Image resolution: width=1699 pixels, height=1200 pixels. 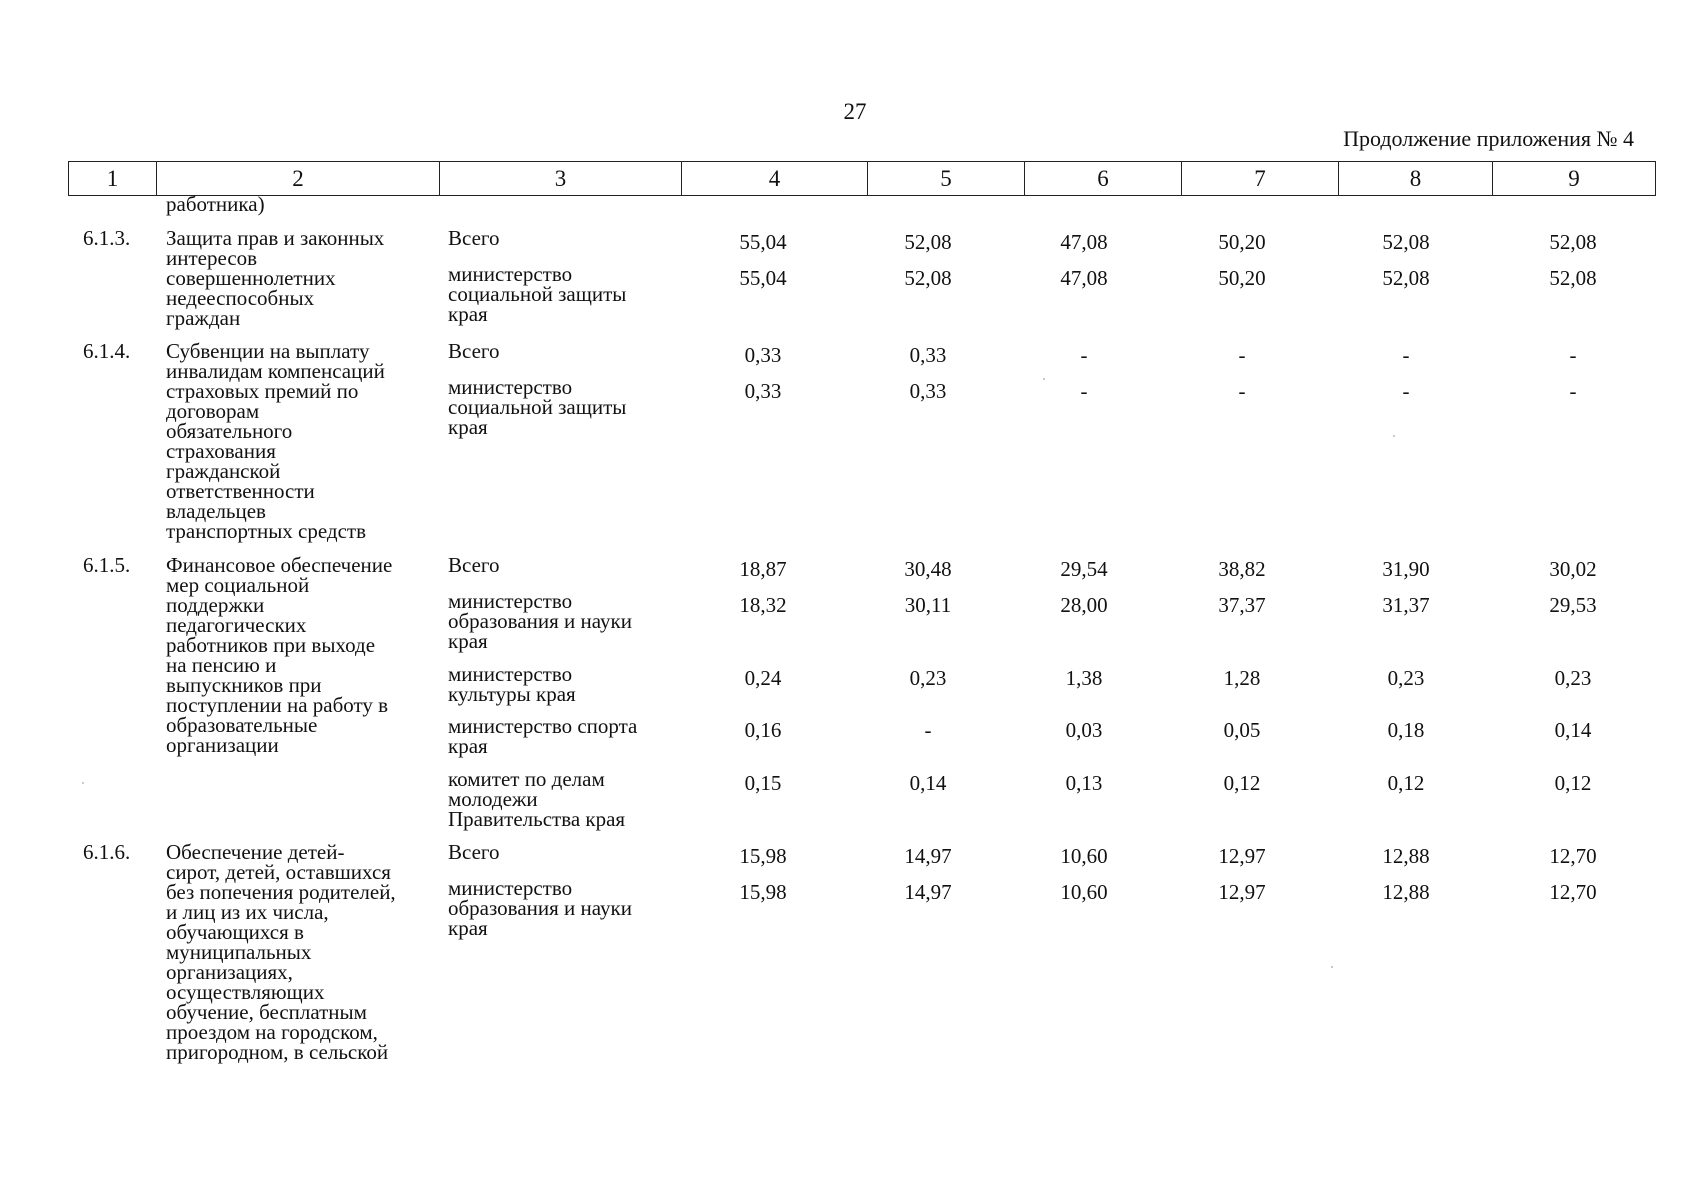 What do you see at coordinates (1084, 856) in the screenshot?
I see `value-cell: 10,60` at bounding box center [1084, 856].